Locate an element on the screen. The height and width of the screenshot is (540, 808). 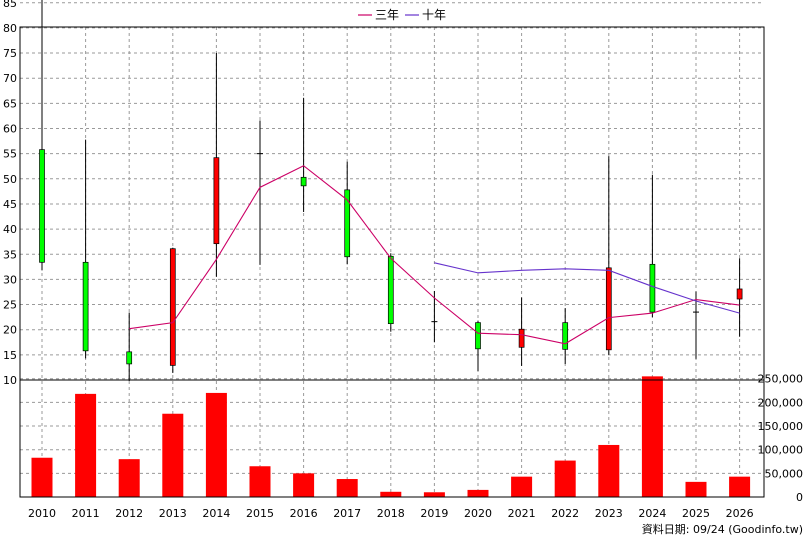
price-tick-label: 50 is located at coordinates (10, 179).